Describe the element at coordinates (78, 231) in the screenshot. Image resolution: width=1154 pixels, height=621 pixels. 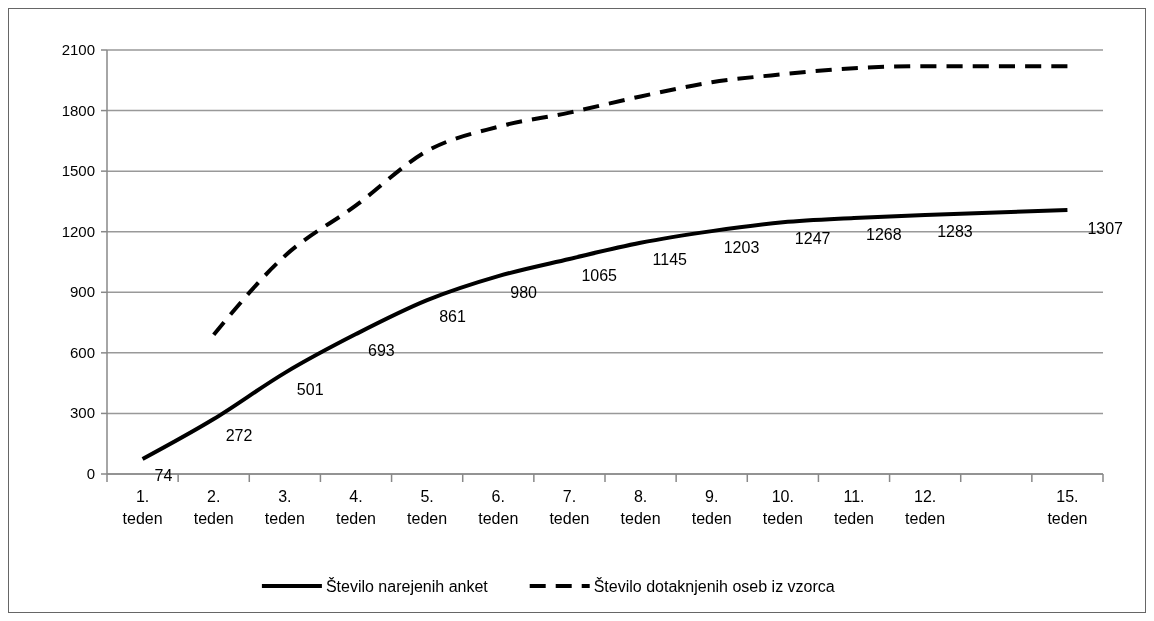
I see `y-tick-label: 1200` at that location.